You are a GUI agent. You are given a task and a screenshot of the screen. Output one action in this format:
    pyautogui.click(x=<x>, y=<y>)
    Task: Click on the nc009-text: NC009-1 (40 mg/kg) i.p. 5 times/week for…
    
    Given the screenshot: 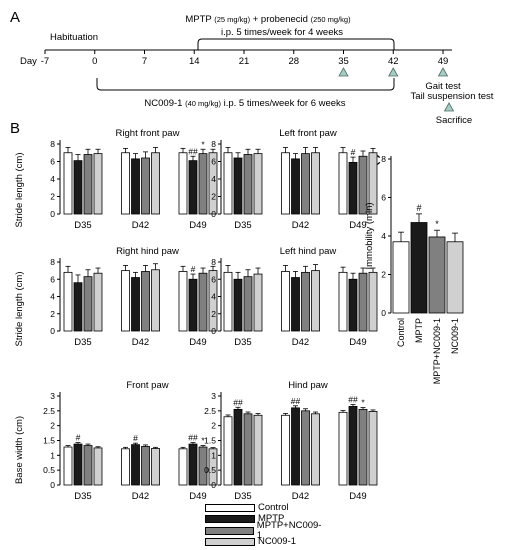 What is the action you would take?
    pyautogui.click(x=244, y=103)
    